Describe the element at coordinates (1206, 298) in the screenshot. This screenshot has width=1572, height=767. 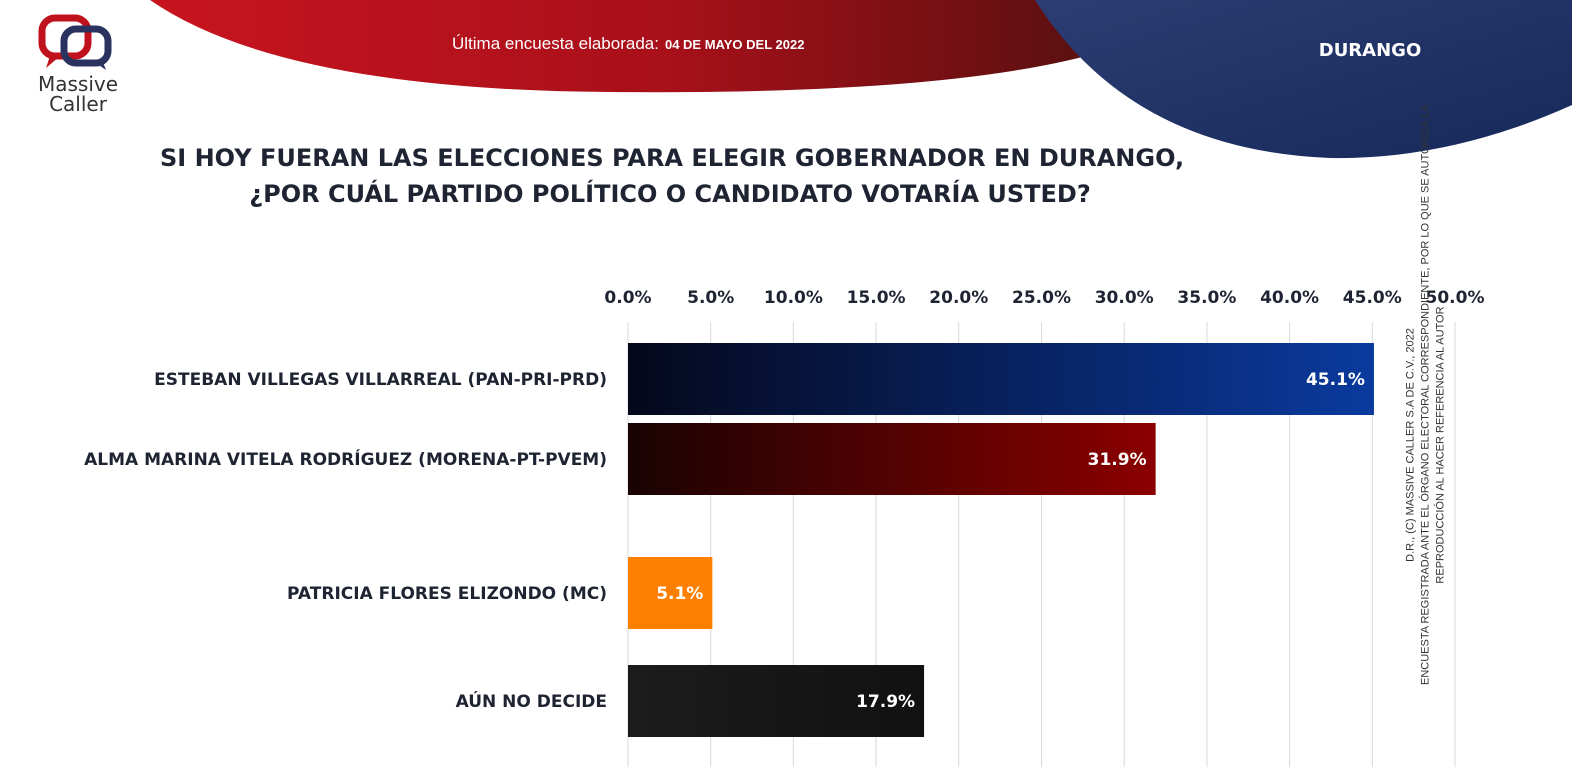
I see `x-tick-label: 35.0%` at that location.